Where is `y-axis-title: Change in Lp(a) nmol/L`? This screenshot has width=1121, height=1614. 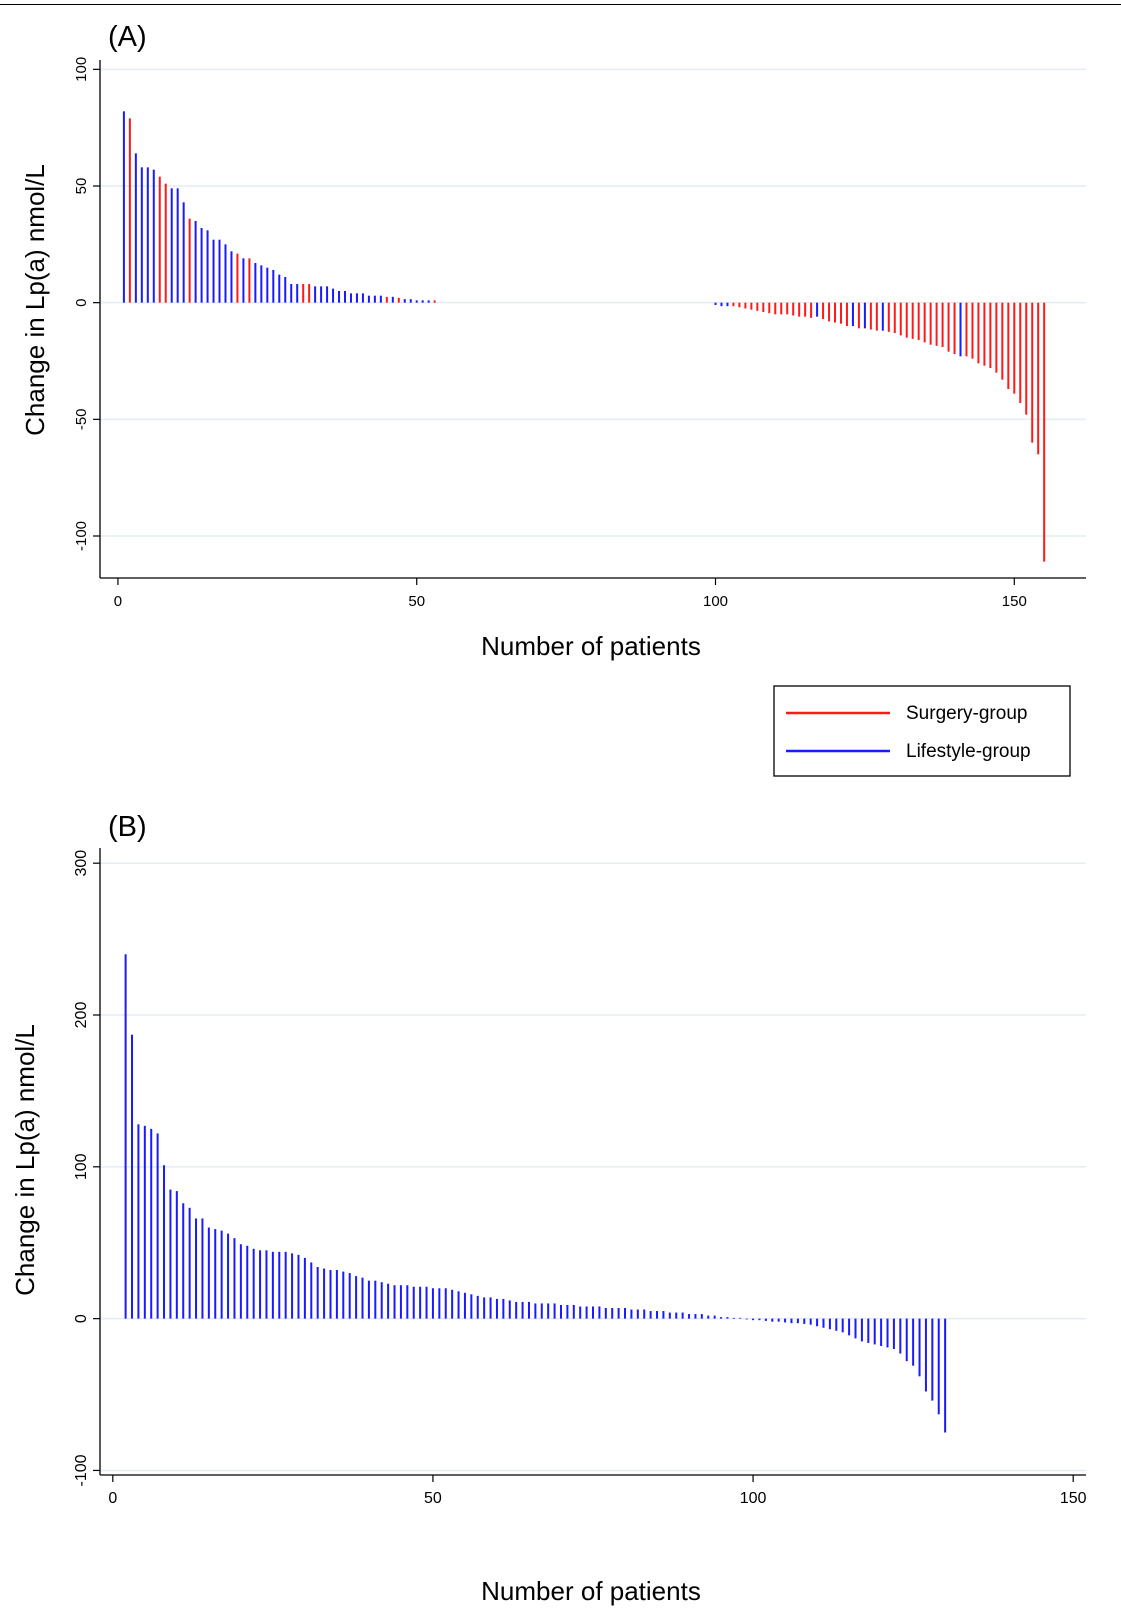
y-axis-title: Change in Lp(a) nmol/L is located at coordinates (35, 300).